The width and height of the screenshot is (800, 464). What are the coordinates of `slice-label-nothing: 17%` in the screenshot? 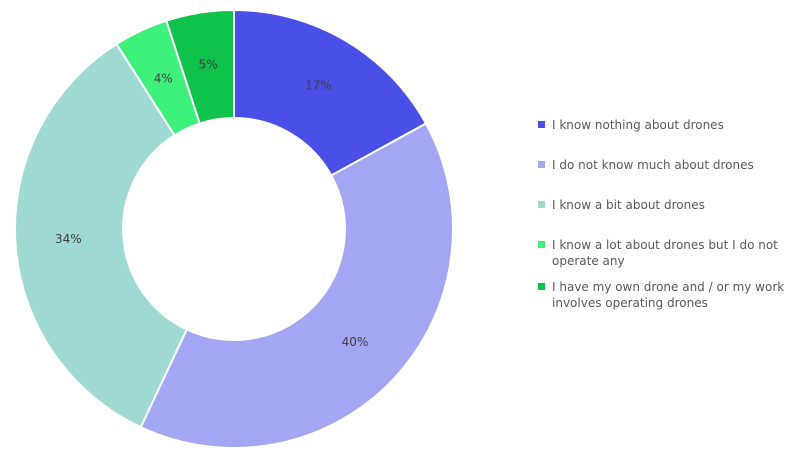 It's located at (318, 86).